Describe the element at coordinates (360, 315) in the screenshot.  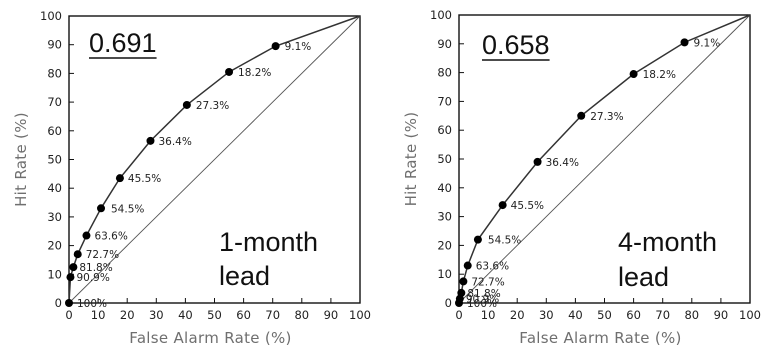
I see `x-tick-label: 100` at that location.